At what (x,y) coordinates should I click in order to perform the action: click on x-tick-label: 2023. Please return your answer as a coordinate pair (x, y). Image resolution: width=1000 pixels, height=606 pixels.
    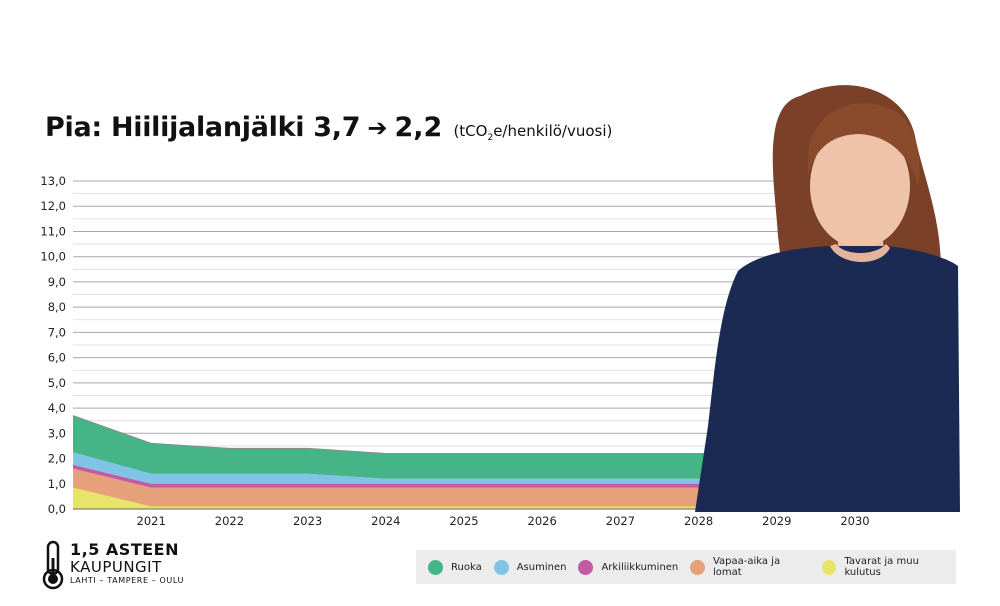
    Looking at the image, I should click on (307, 521).